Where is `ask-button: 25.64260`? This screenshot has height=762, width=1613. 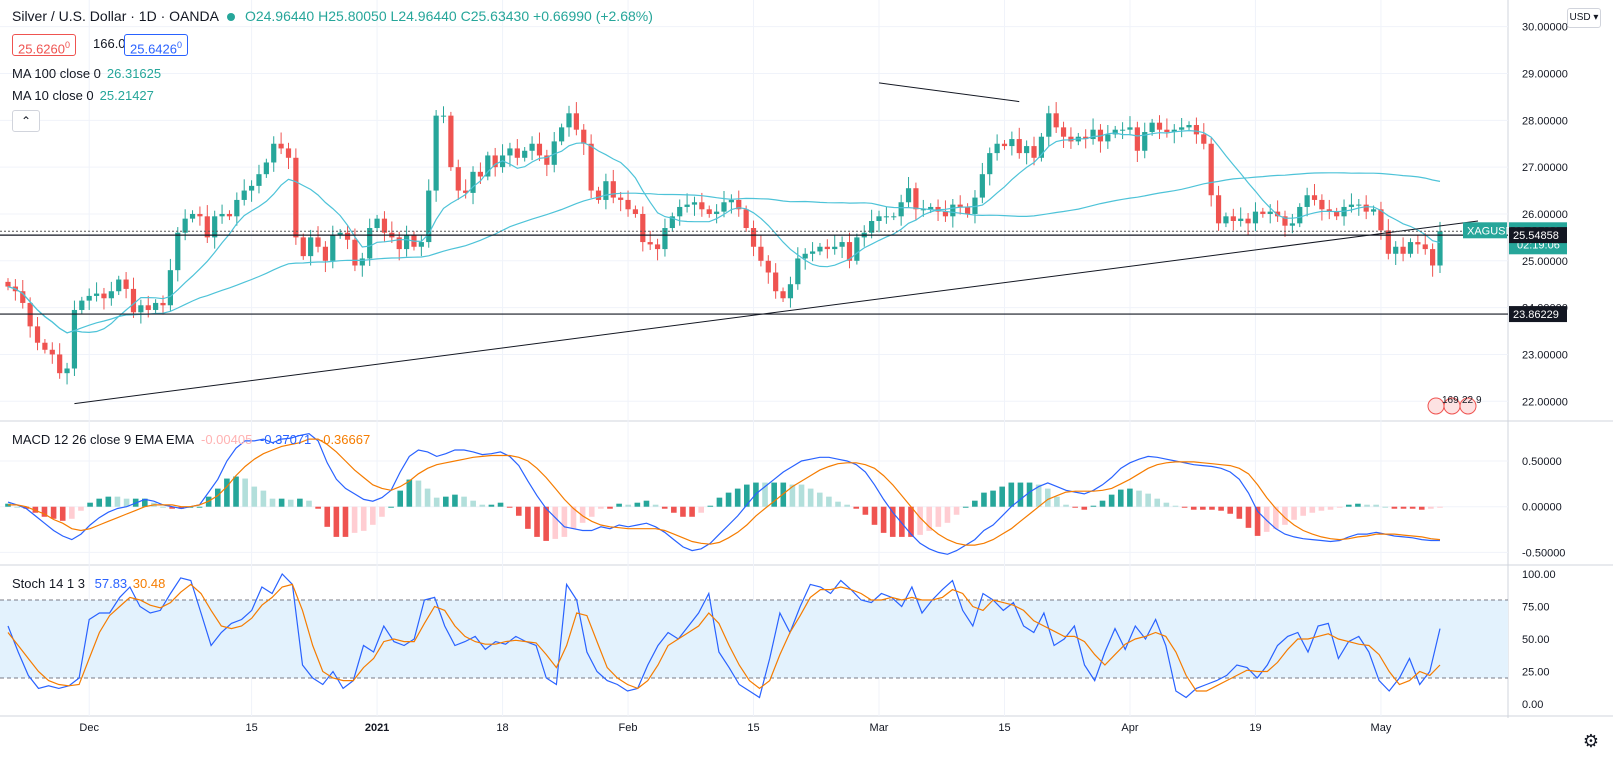
ask-button: 25.64260 is located at coordinates (156, 45).